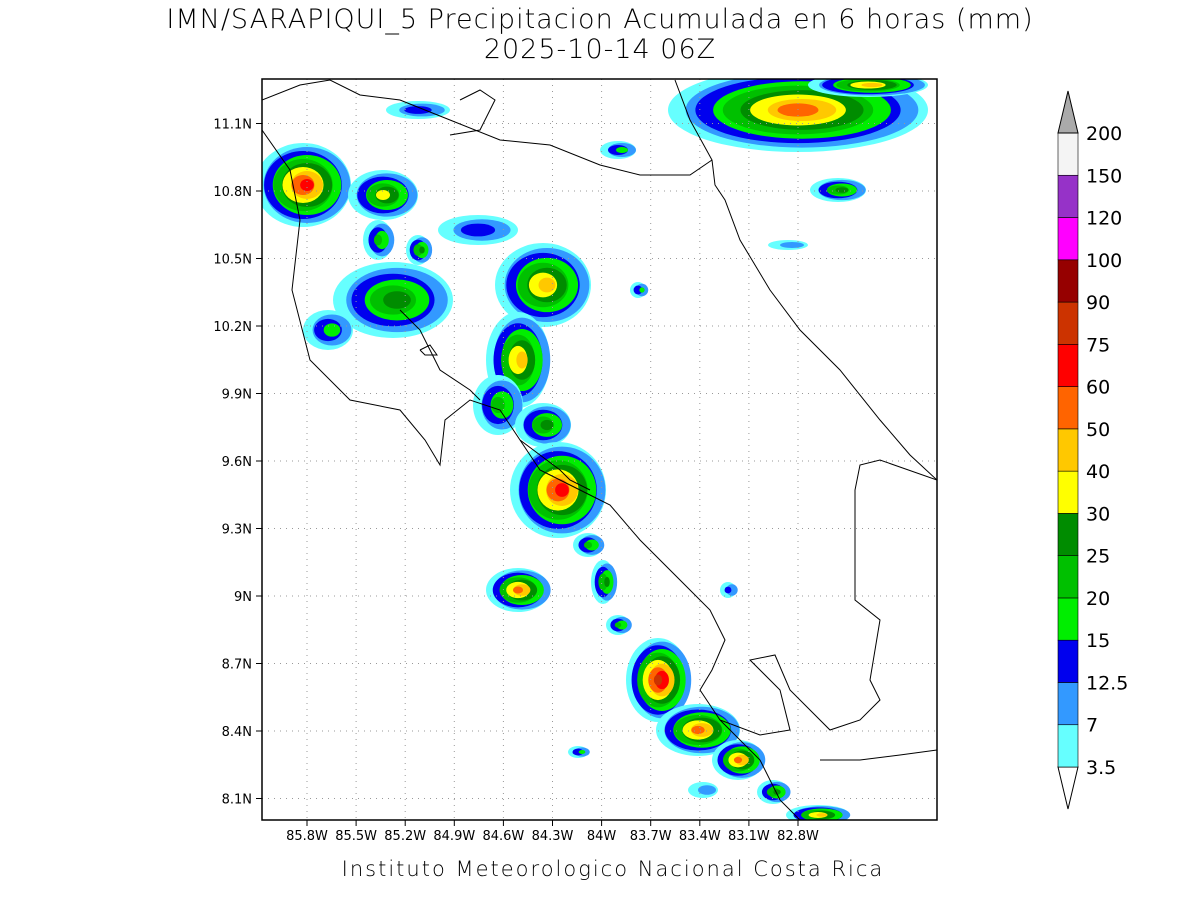 The width and height of the screenshot is (1200, 900). What do you see at coordinates (1098, 388) in the screenshot?
I see `colorbar-label: 60` at bounding box center [1098, 388].